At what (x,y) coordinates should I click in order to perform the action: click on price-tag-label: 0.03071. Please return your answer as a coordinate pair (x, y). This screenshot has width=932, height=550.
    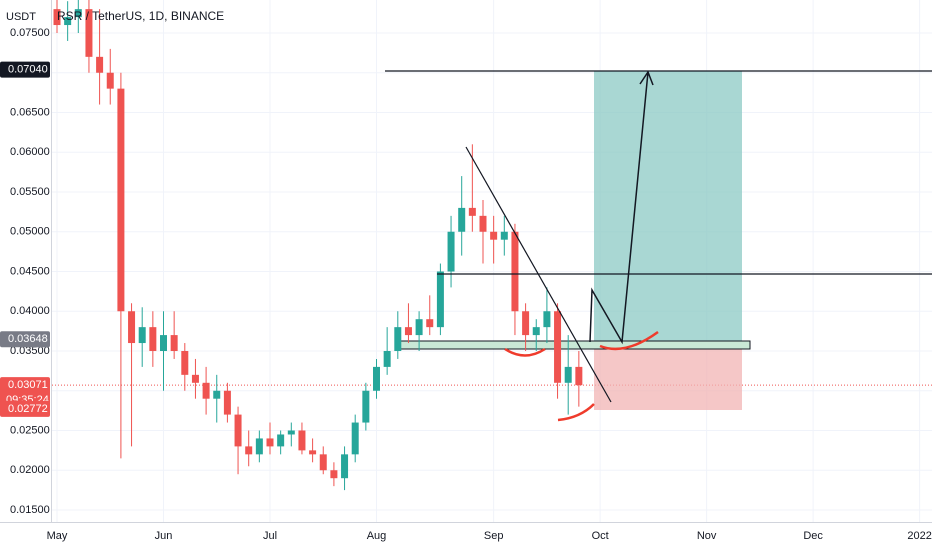
    Looking at the image, I should click on (28, 385).